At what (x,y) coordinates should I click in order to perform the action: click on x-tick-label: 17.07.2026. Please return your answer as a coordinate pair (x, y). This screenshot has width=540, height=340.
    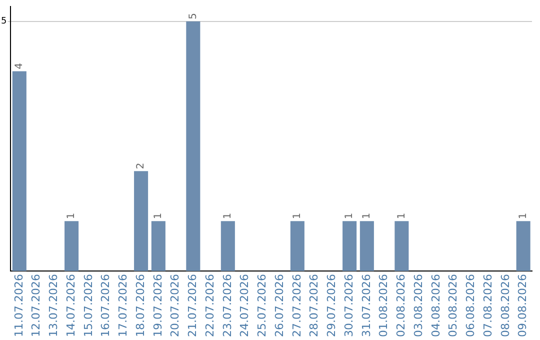
    Looking at the image, I should click on (123, 306).